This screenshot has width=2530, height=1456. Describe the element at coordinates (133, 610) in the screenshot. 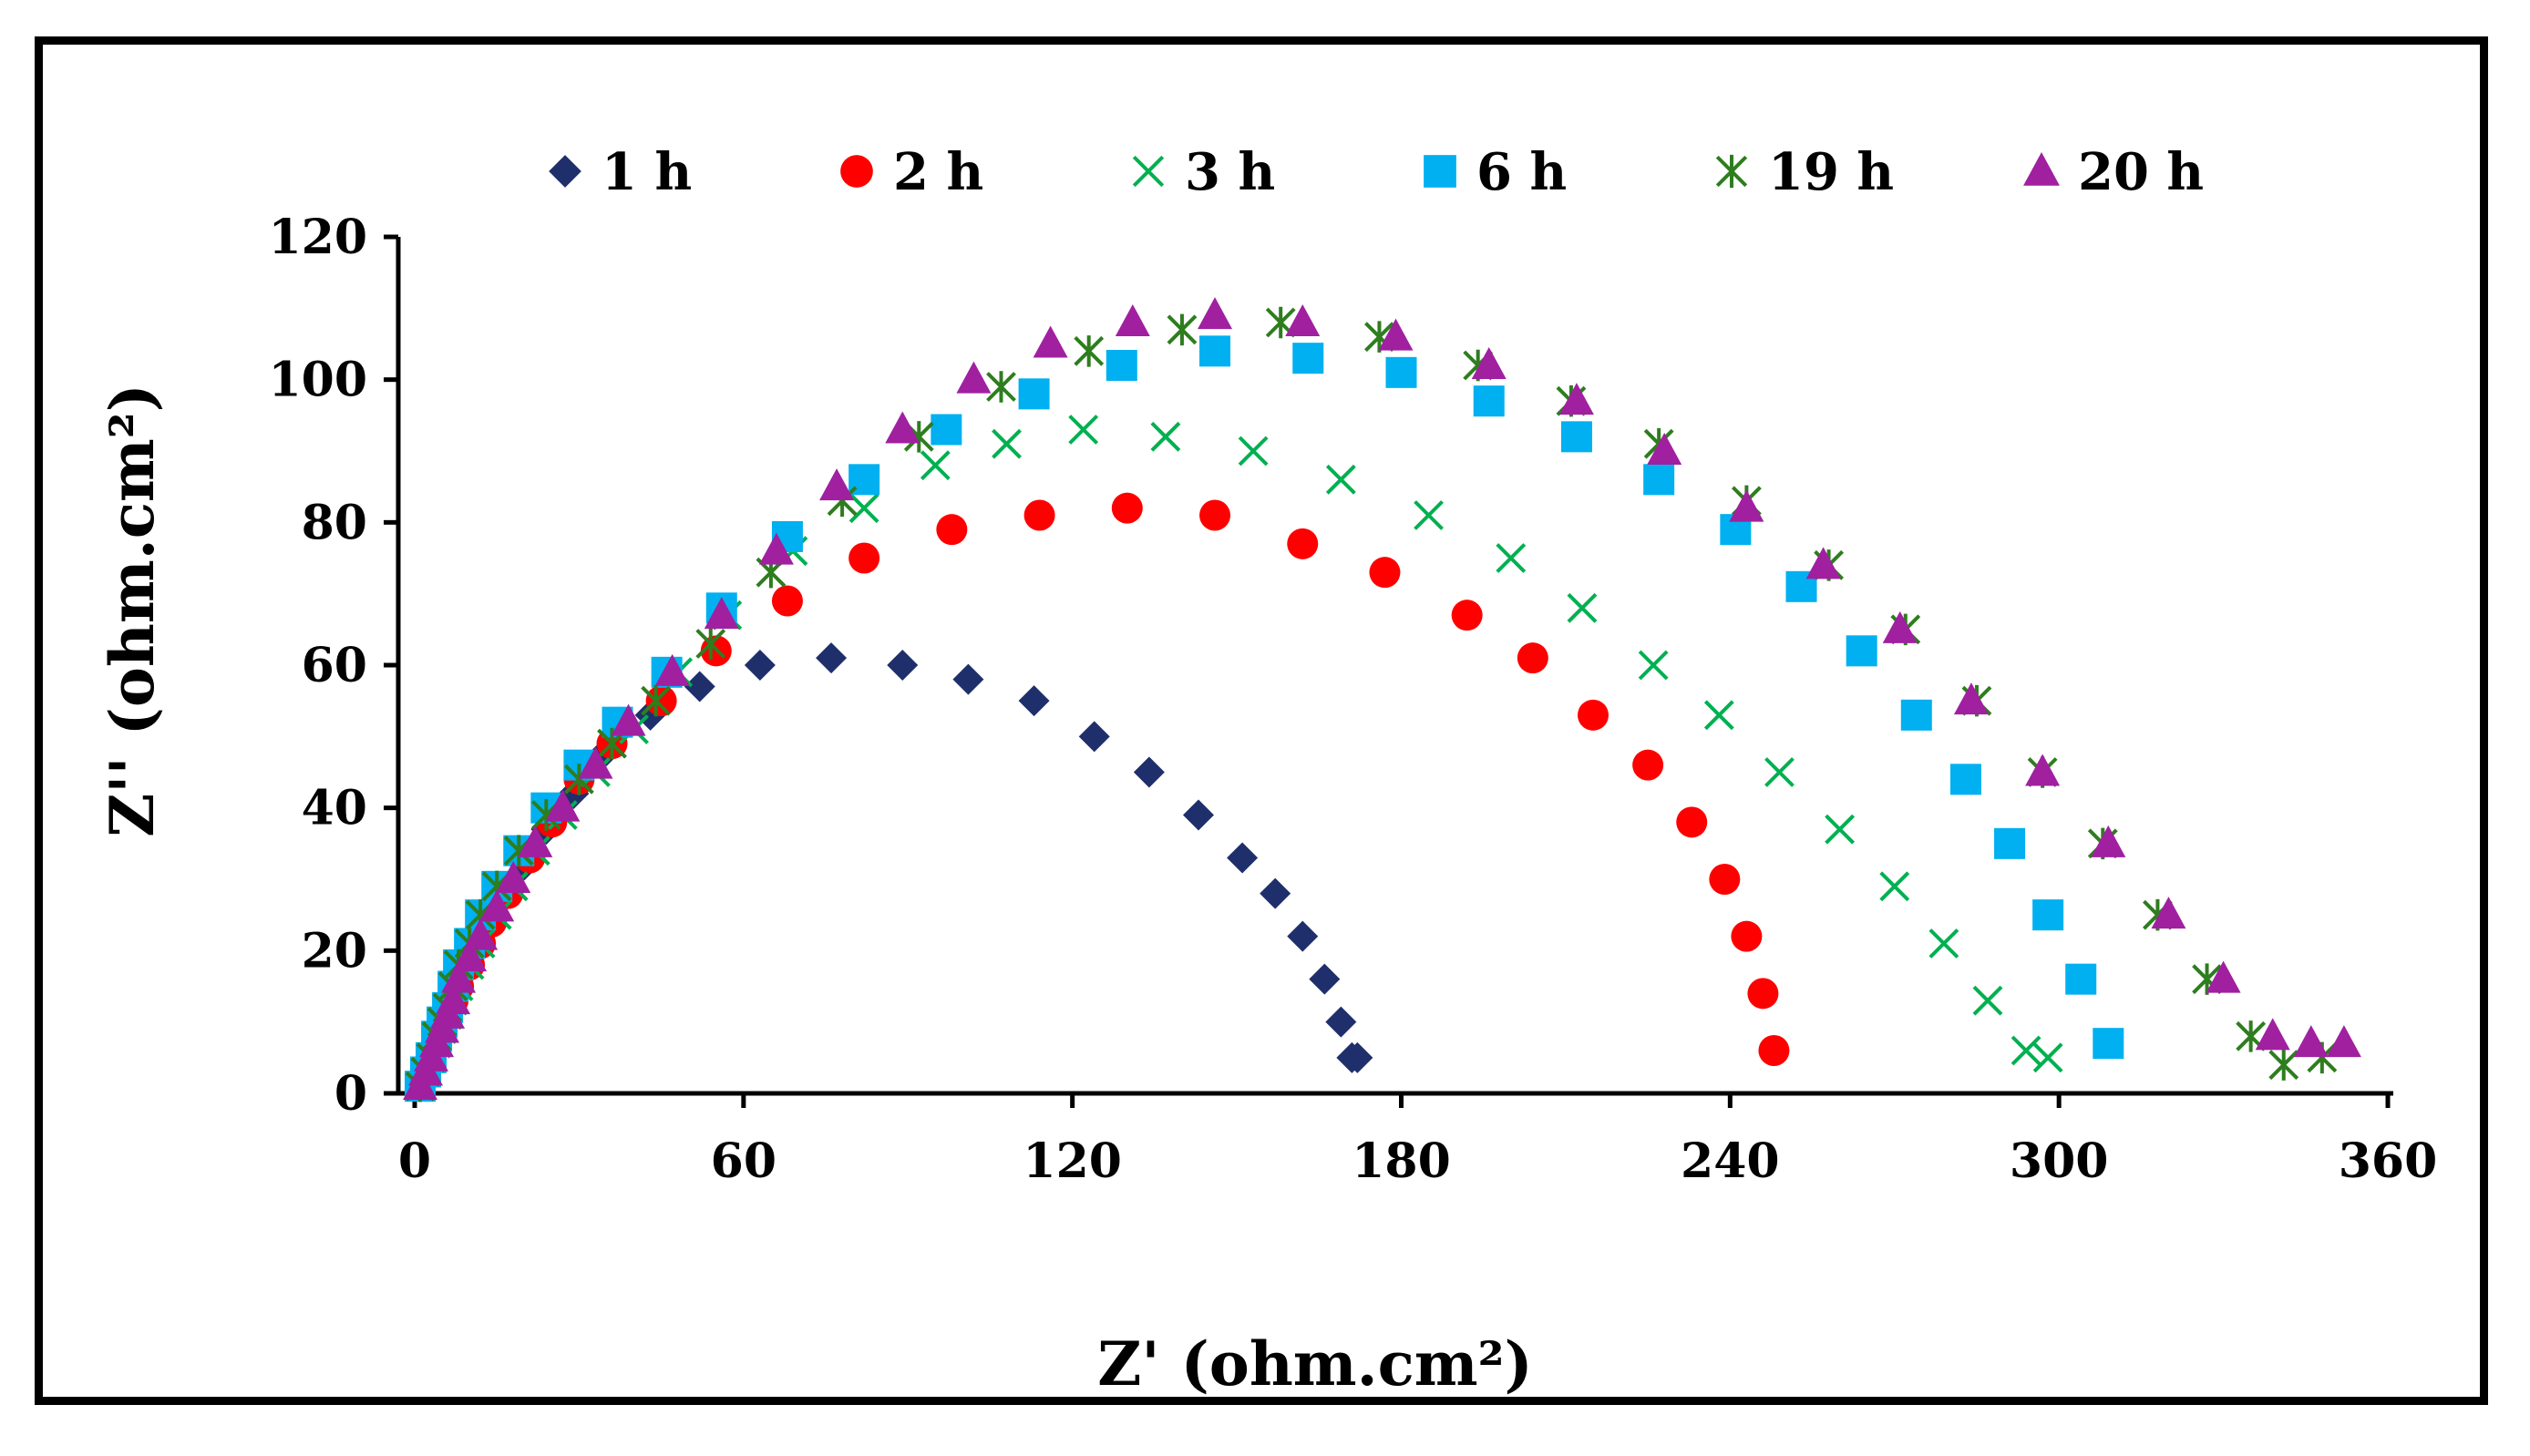

I see `y-axis-title: Z'' (ohm.cm²)` at that location.